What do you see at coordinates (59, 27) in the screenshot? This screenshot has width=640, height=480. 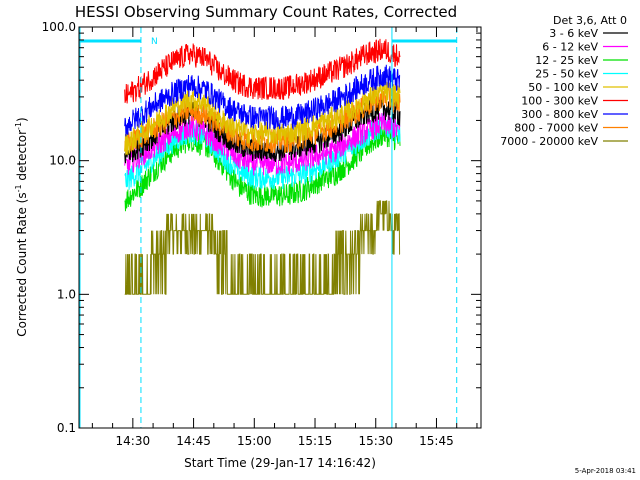 I see `y-tick-label: 100.0` at bounding box center [59, 27].